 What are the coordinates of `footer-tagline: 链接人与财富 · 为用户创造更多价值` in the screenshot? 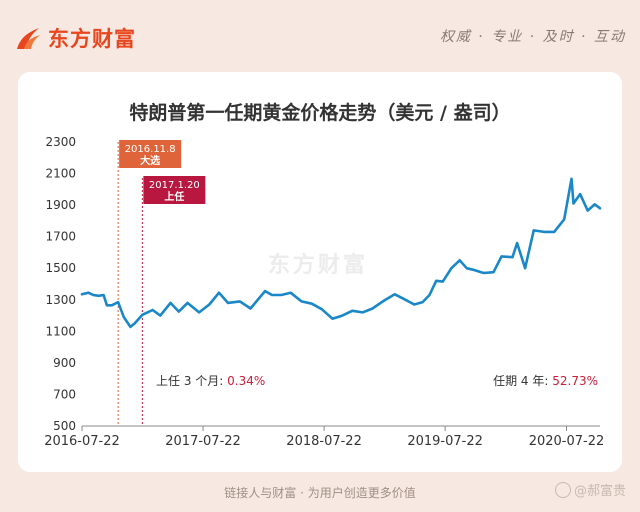 It's located at (320, 493).